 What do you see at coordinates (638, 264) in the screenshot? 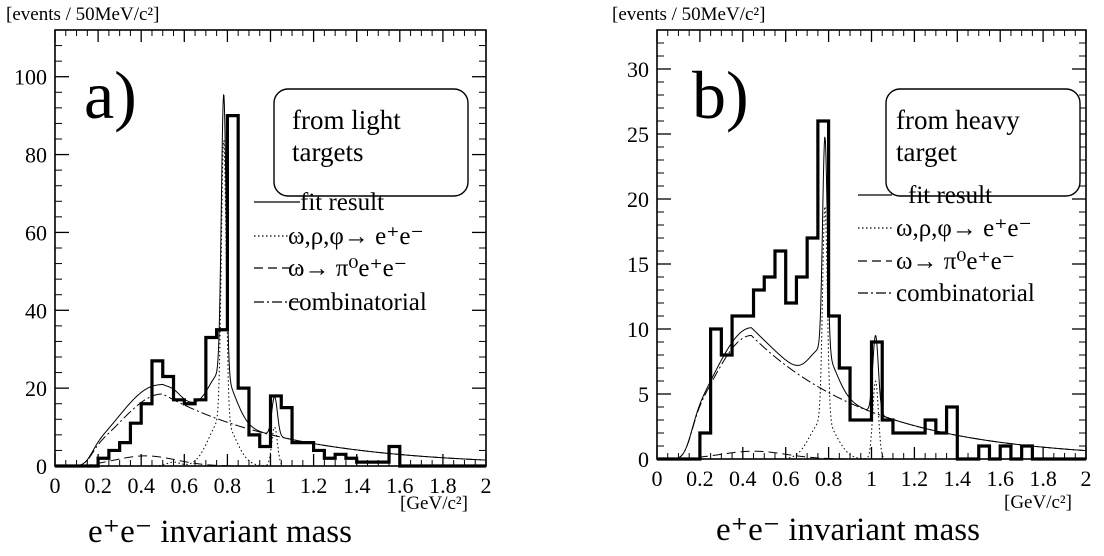
I see `y-tick-label: 15` at bounding box center [638, 264].